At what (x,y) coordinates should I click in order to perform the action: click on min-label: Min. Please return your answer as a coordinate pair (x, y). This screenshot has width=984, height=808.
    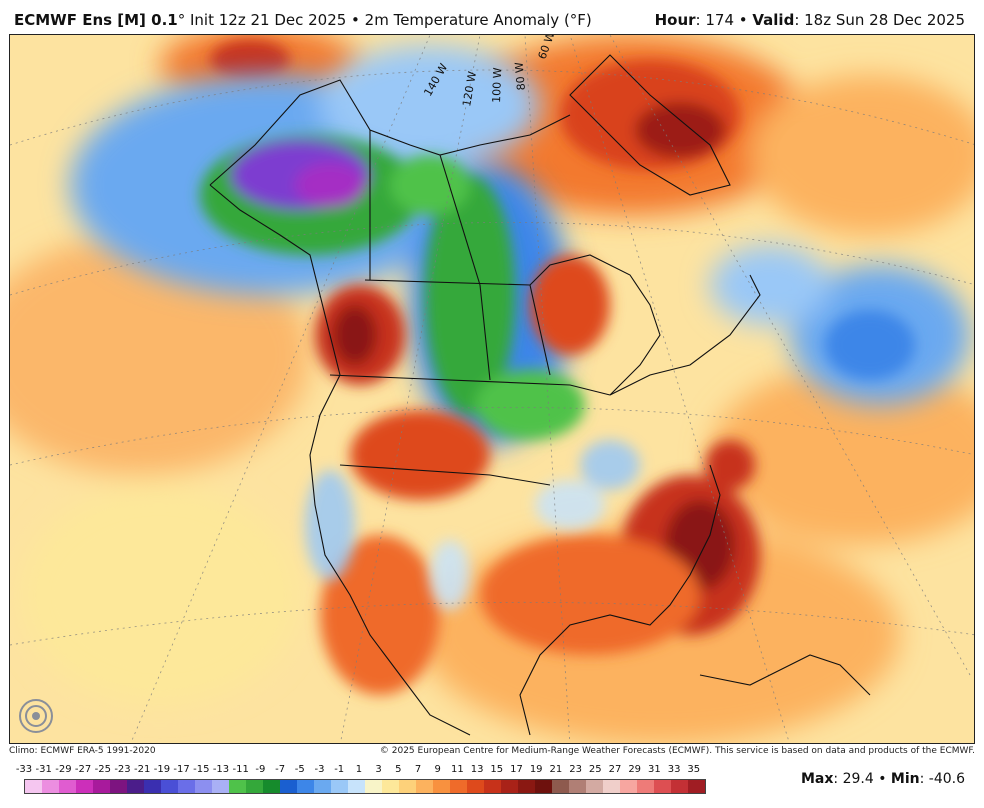
    Looking at the image, I should click on (905, 779).